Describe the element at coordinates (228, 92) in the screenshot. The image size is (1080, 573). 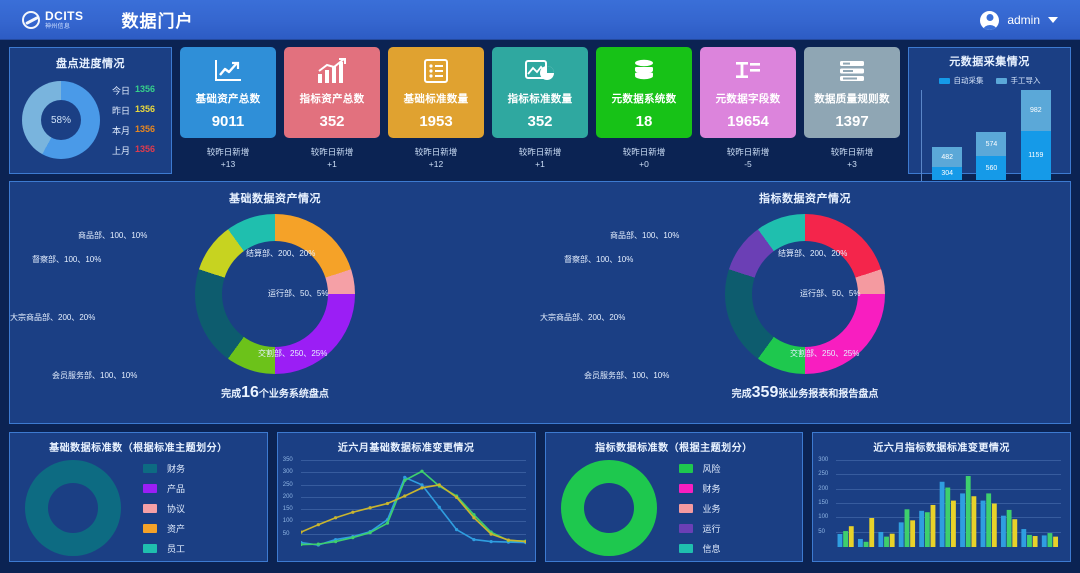
I see `kpi-card-body: 基础资产总数 9011` at that location.